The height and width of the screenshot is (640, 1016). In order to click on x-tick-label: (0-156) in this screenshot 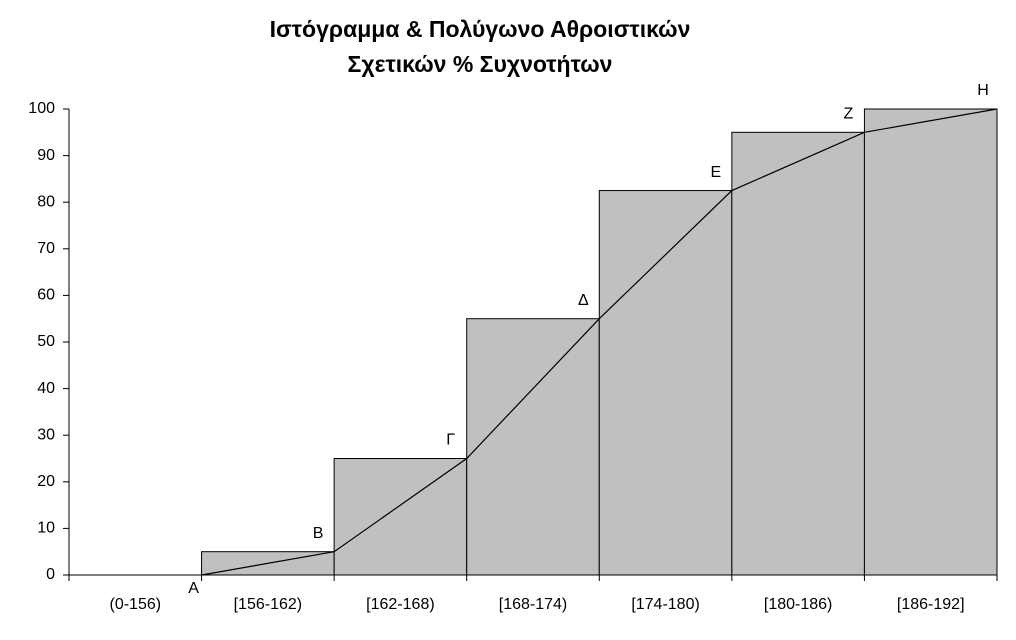, I will do `click(135, 604)`.